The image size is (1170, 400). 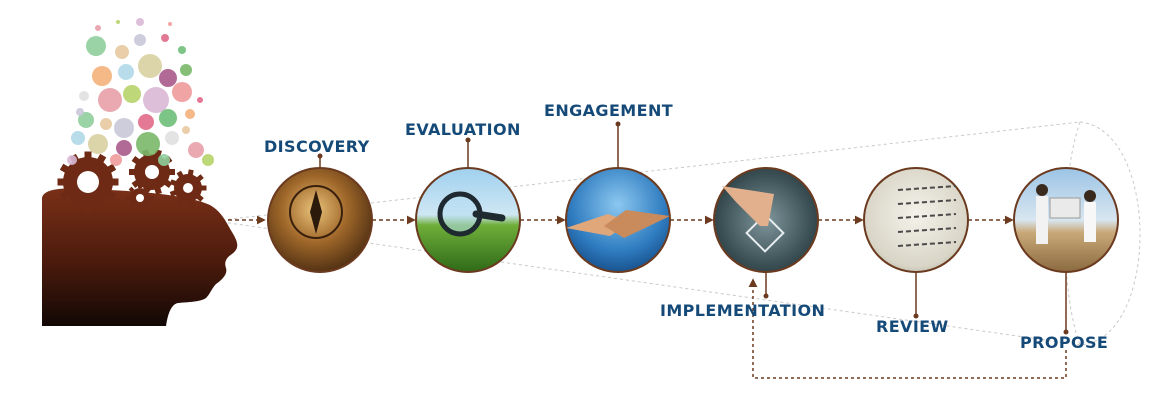 I want to click on head-silhouette, so click(x=140, y=257).